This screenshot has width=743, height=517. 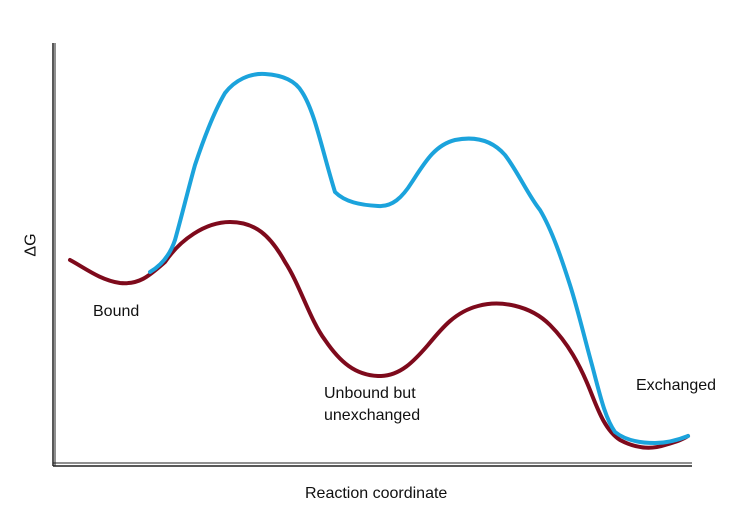 I want to click on state-label-unbound-line1: Unbound but, so click(x=370, y=393).